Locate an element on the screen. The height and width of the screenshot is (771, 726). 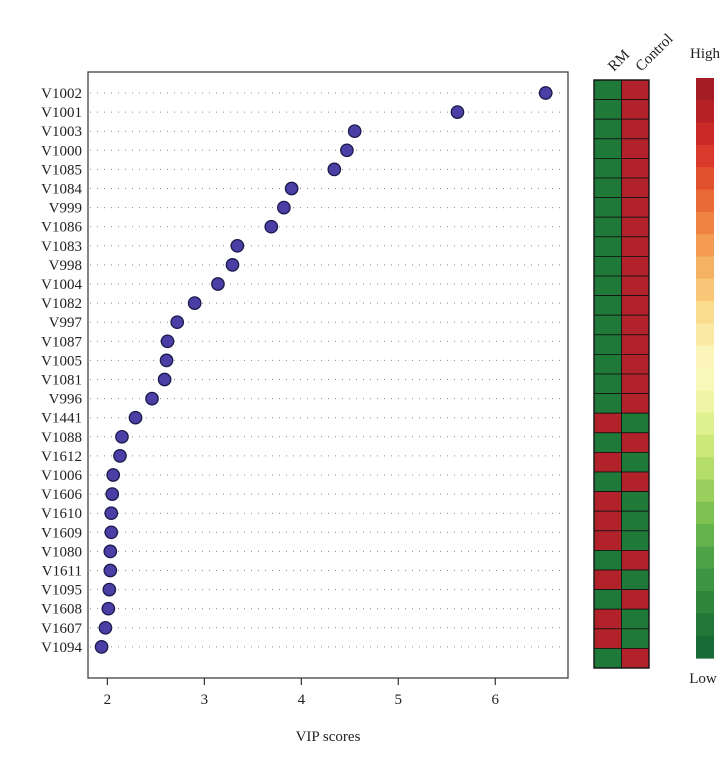
y-tick-label: V1082 is located at coordinates (61, 304).